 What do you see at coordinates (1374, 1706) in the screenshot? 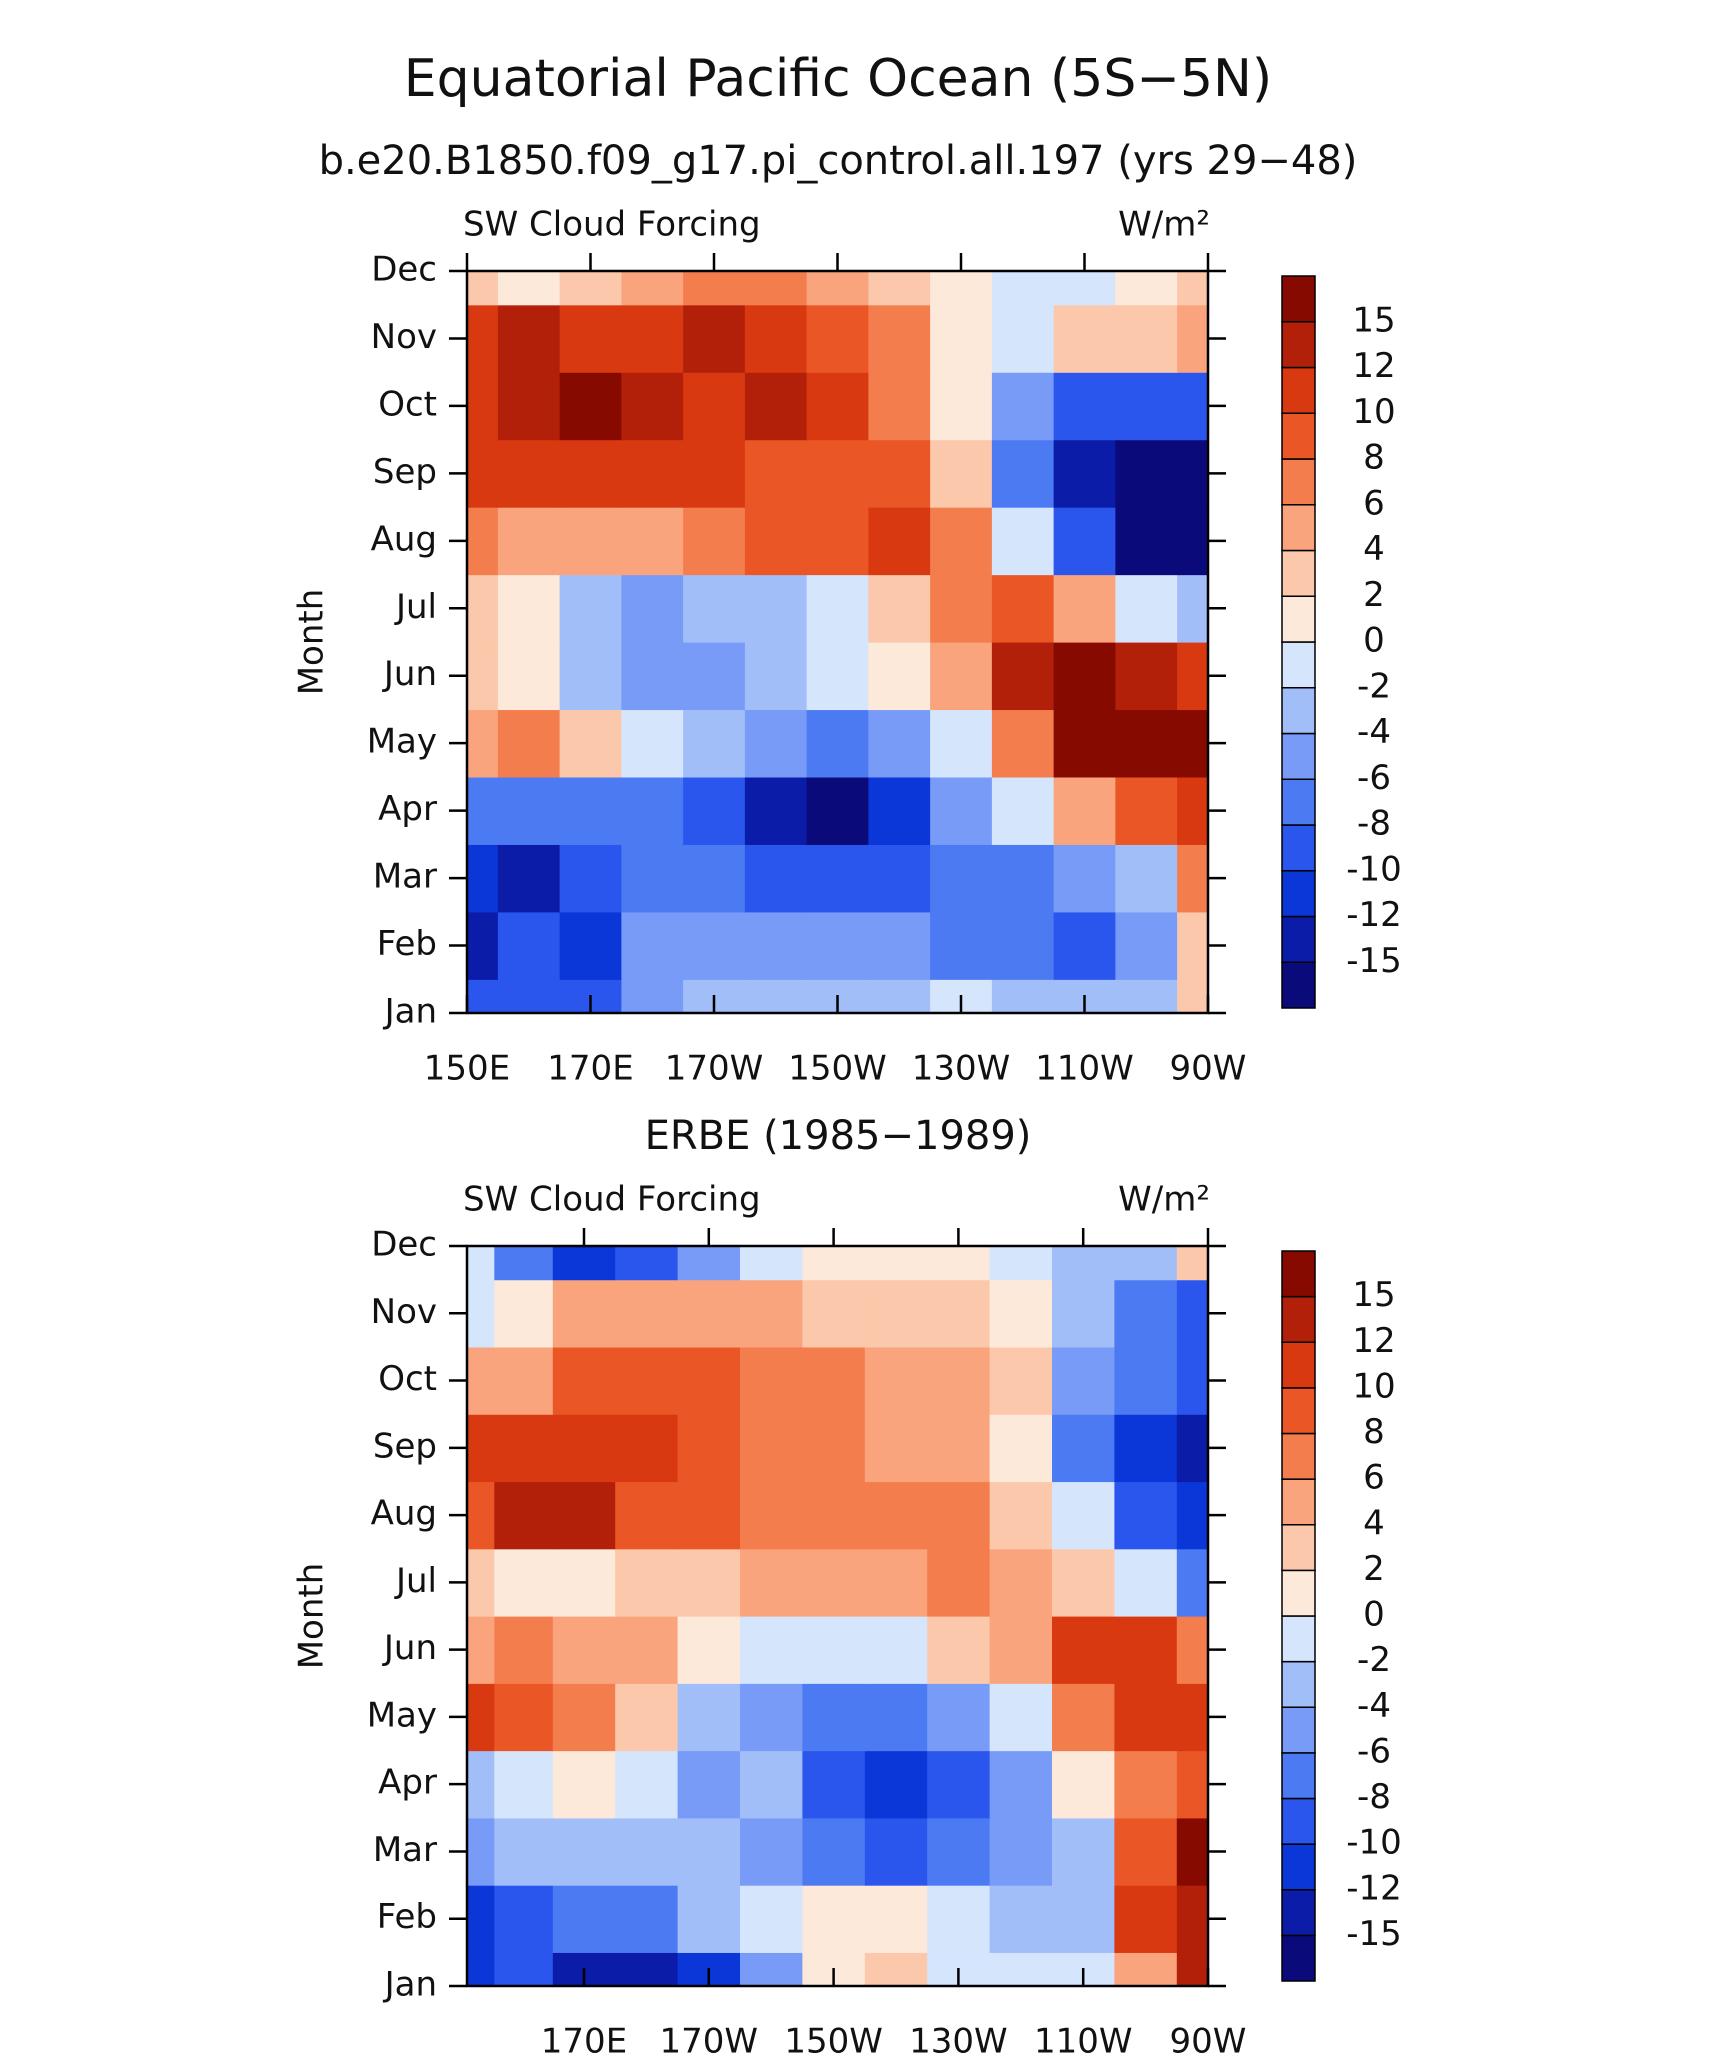
I see `colorbar-label: -4` at bounding box center [1374, 1706].